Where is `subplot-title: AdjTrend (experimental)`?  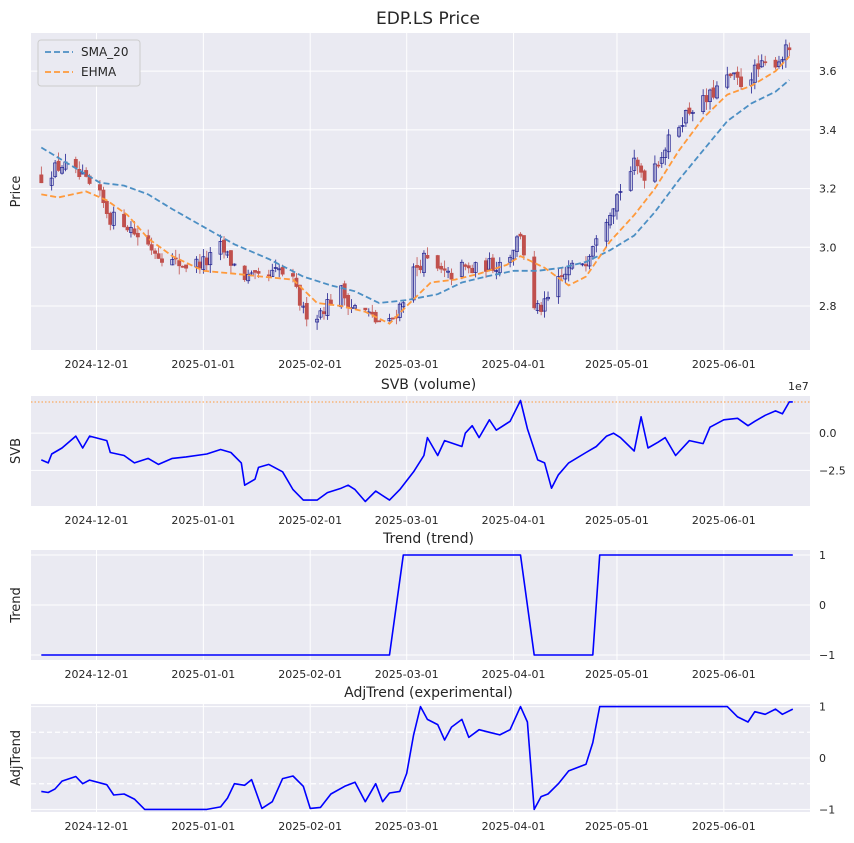 subplot-title: AdjTrend (experimental) is located at coordinates (428, 693).